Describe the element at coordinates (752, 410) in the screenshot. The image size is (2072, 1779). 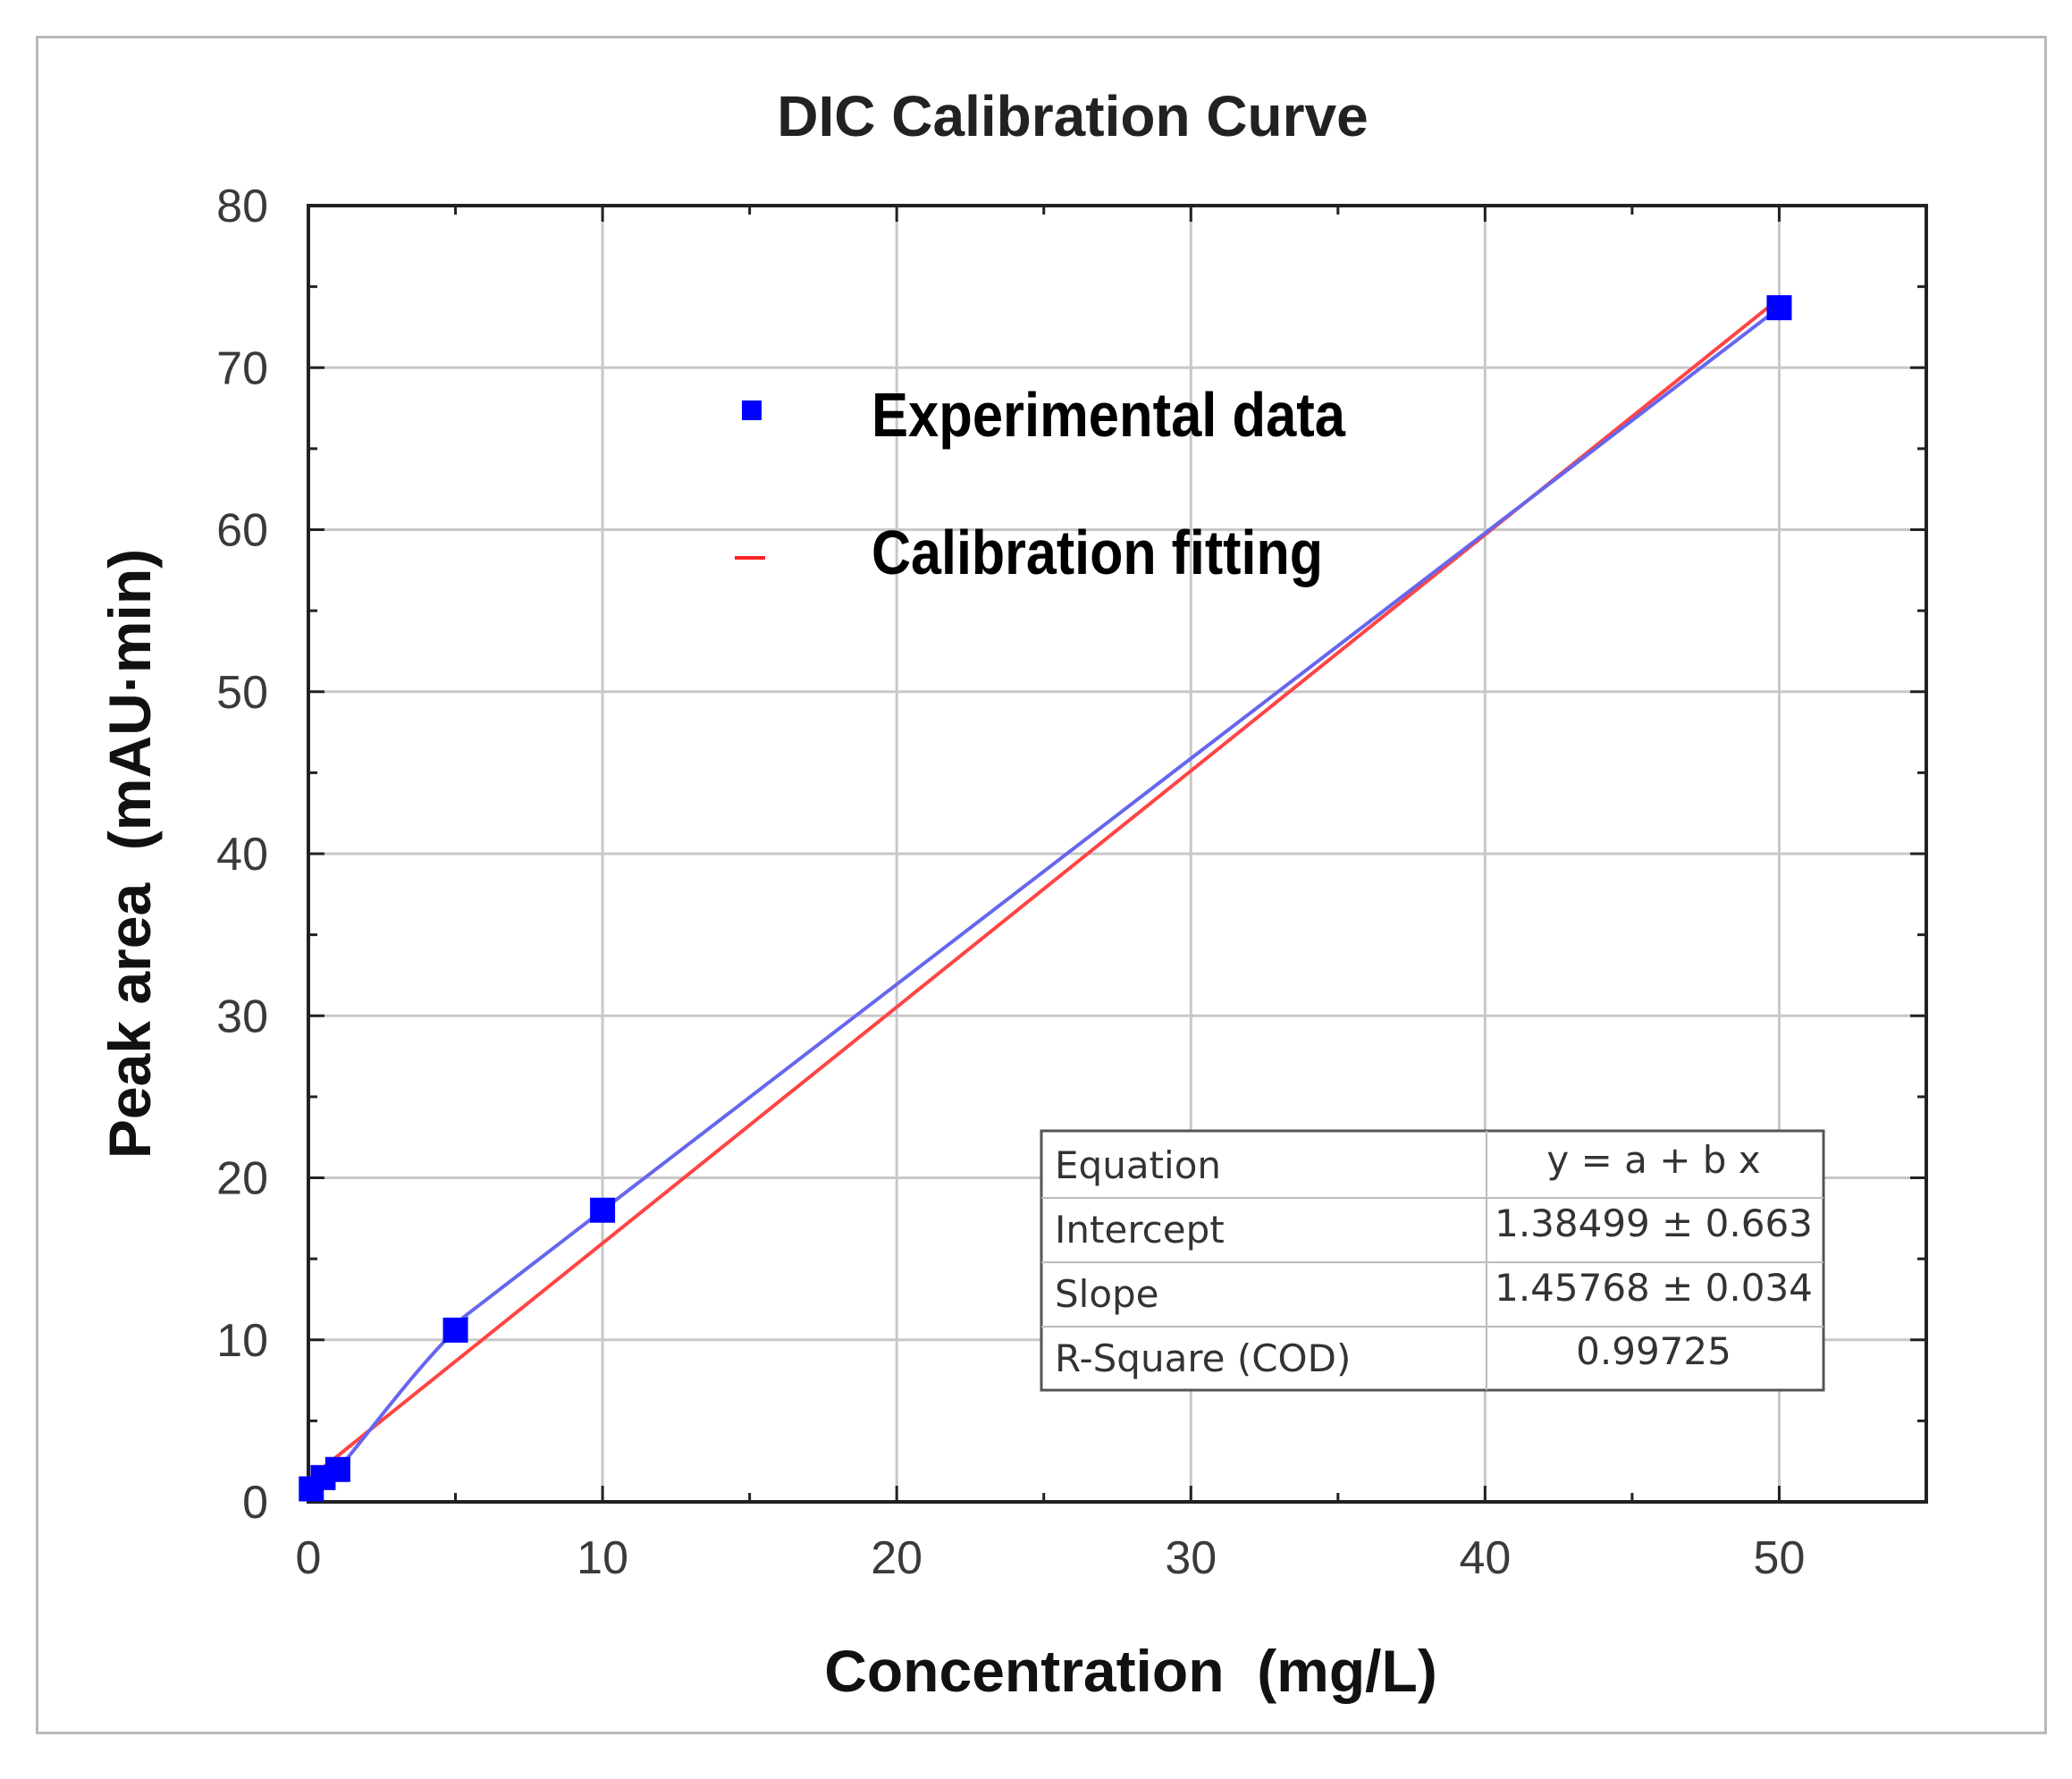
I see `legend-marker-experimental` at that location.